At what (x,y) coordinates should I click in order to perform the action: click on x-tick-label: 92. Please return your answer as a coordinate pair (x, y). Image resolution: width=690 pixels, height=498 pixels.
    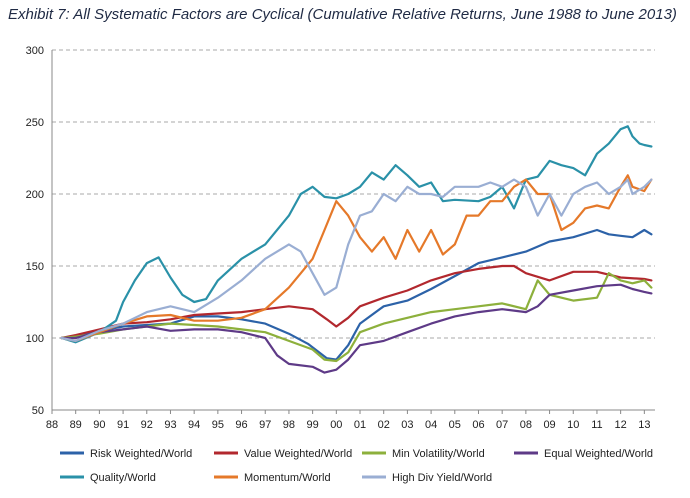
    Looking at the image, I should click on (147, 425).